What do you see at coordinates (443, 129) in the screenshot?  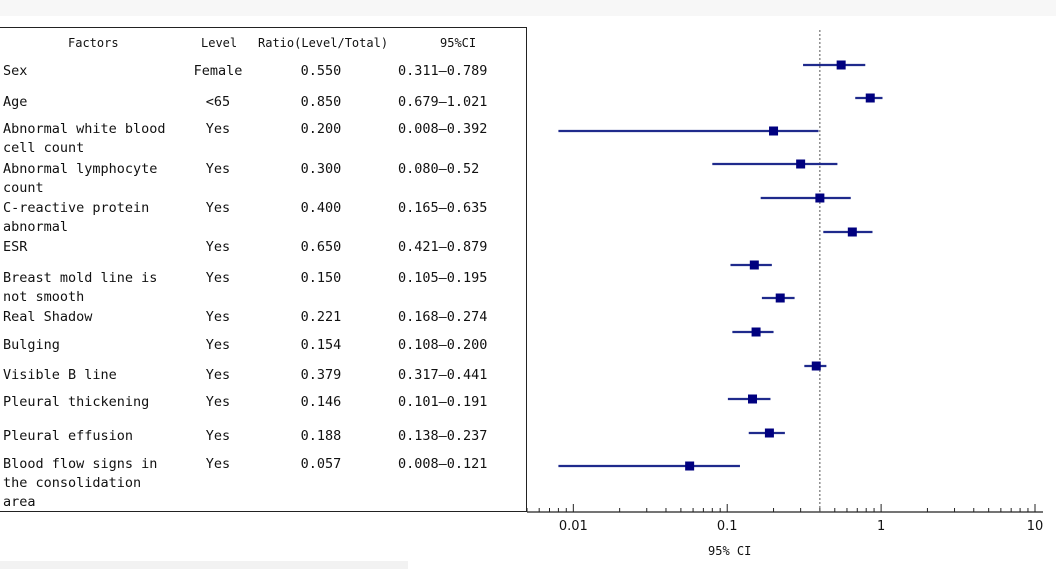 I see `row-3-ci: 0.008—0.392` at bounding box center [443, 129].